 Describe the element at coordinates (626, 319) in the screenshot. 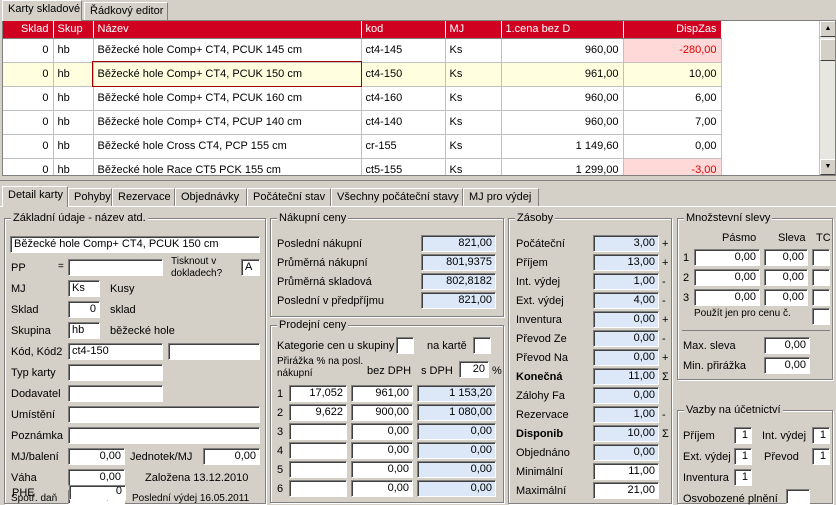

I see `zasoby-value-inventura: 0,00` at that location.